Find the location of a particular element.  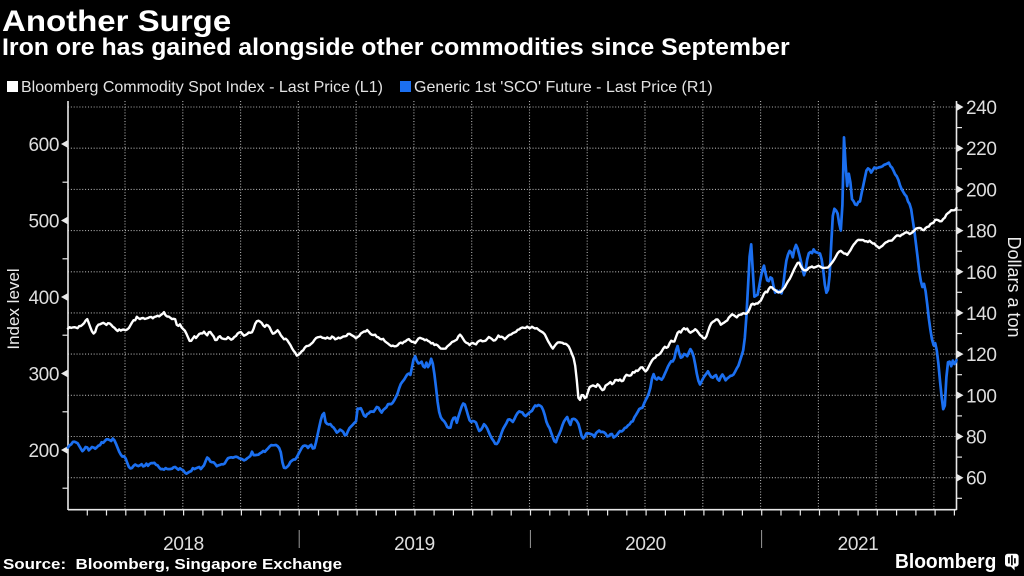

svg-text: 240 is located at coordinates (981, 108).